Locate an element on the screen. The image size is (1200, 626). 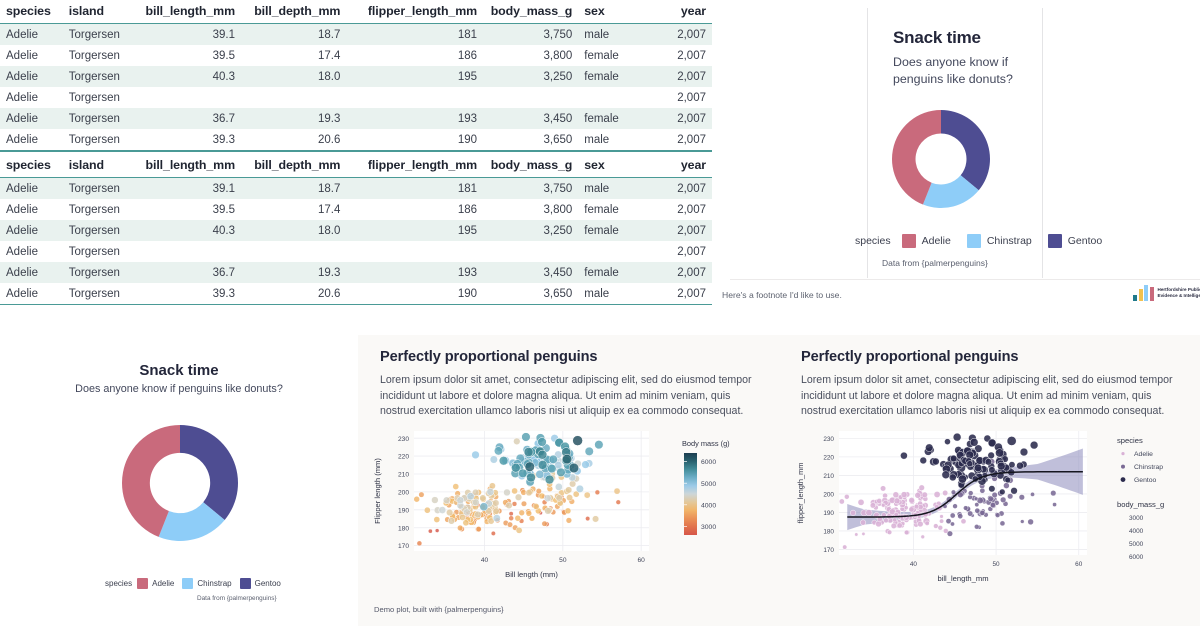
cell-sex: male is located at coordinates (615, 188).